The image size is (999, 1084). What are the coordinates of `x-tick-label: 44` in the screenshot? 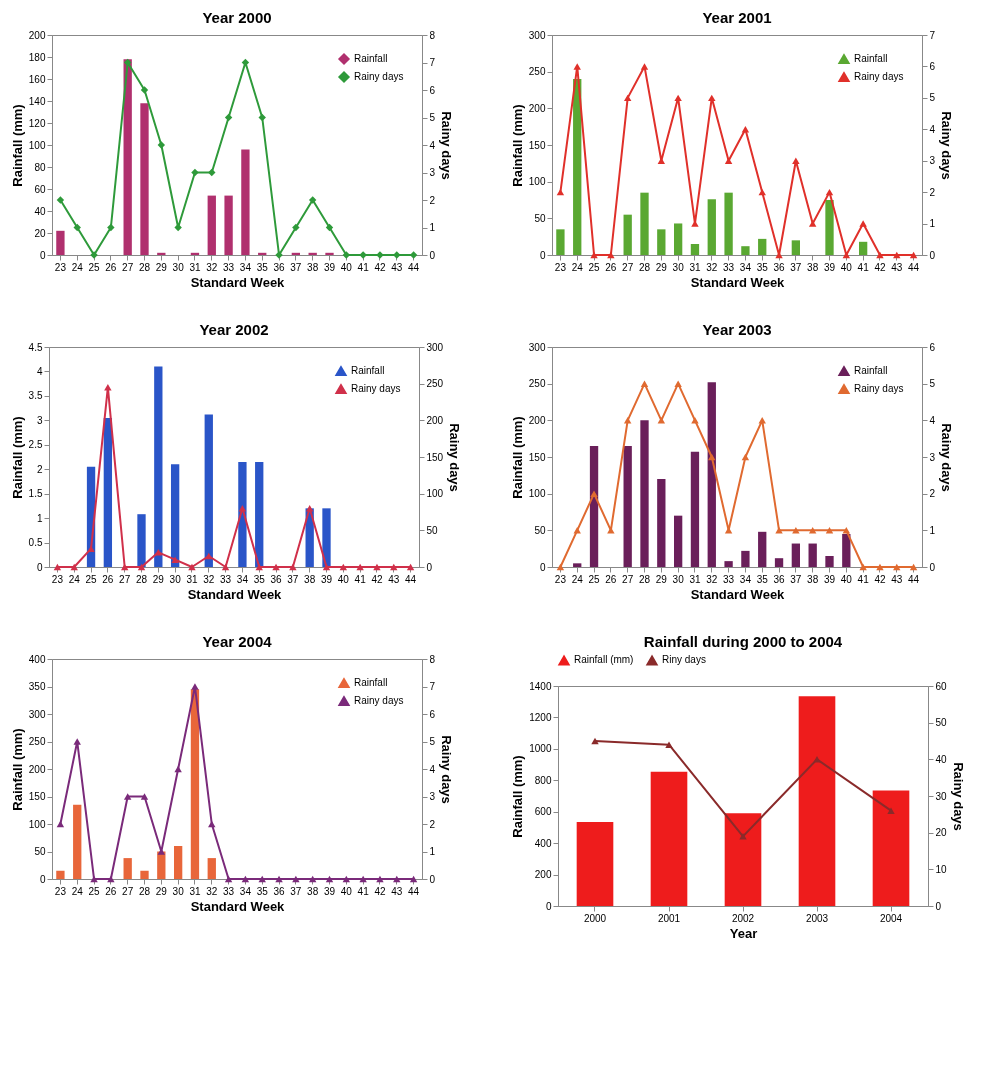 It's located at (414, 891).